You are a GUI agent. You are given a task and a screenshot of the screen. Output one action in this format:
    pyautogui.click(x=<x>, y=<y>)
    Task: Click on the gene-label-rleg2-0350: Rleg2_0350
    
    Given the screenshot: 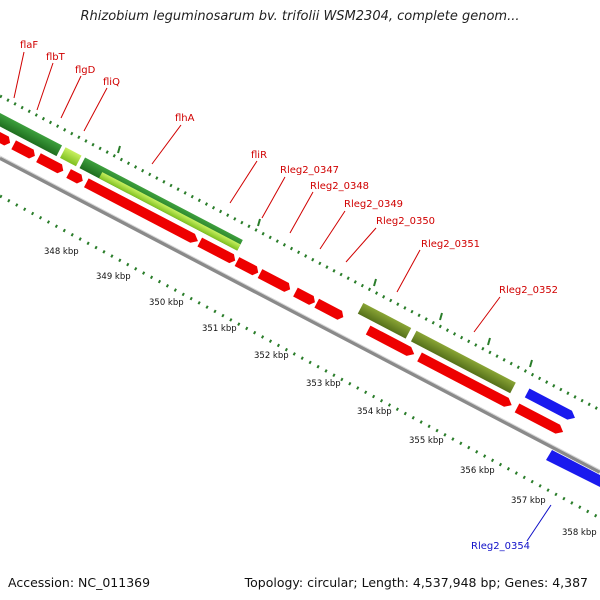 What is the action you would take?
    pyautogui.click(x=405, y=221)
    